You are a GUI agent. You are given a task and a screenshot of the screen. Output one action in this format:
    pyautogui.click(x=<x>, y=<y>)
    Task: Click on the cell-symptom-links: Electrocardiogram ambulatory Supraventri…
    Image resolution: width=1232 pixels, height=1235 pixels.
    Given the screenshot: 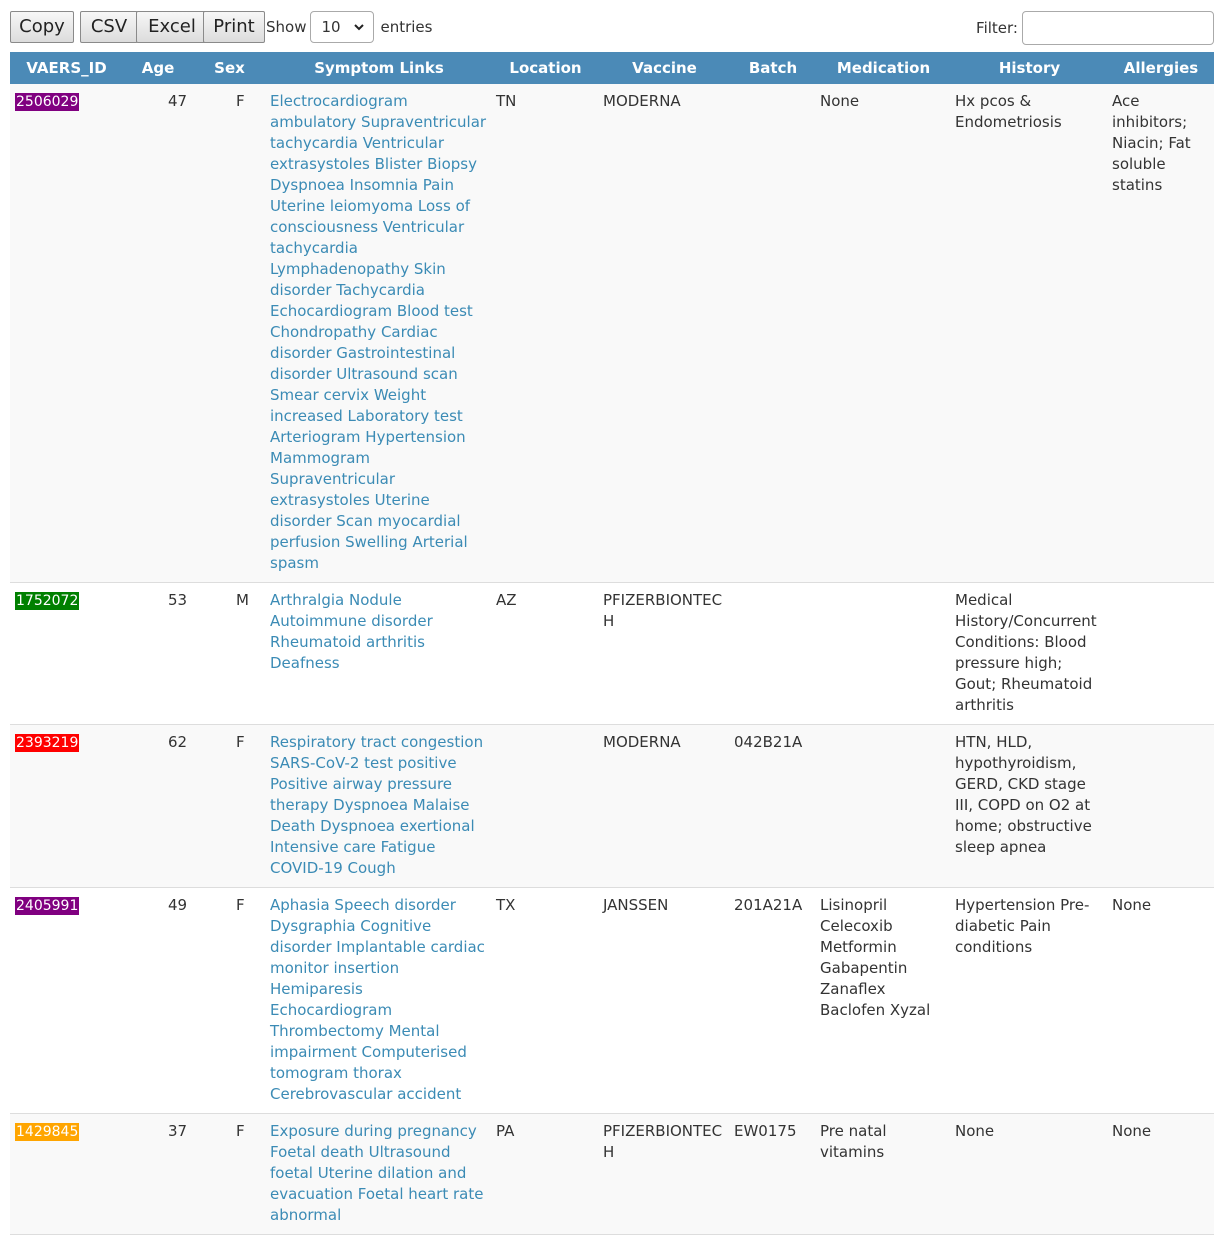 What is the action you would take?
    pyautogui.click(x=379, y=333)
    